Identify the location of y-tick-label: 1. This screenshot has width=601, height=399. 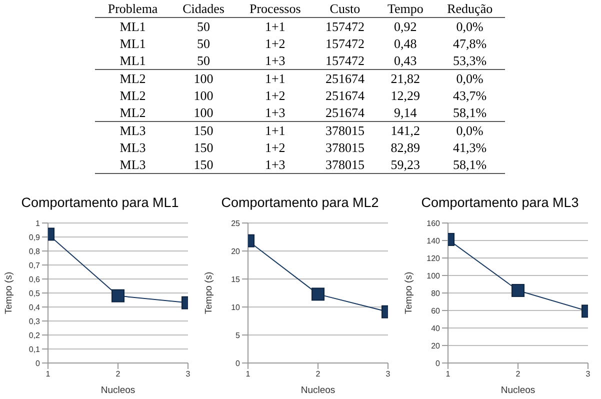
(38, 223).